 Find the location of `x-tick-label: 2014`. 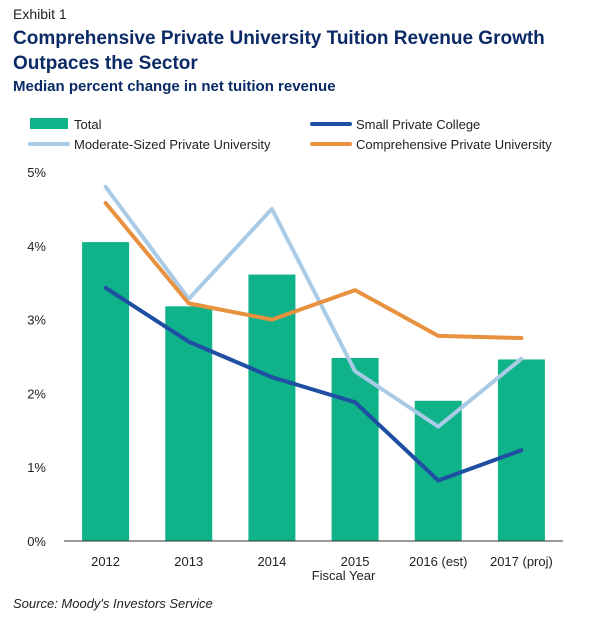

x-tick-label: 2014 is located at coordinates (271, 561).